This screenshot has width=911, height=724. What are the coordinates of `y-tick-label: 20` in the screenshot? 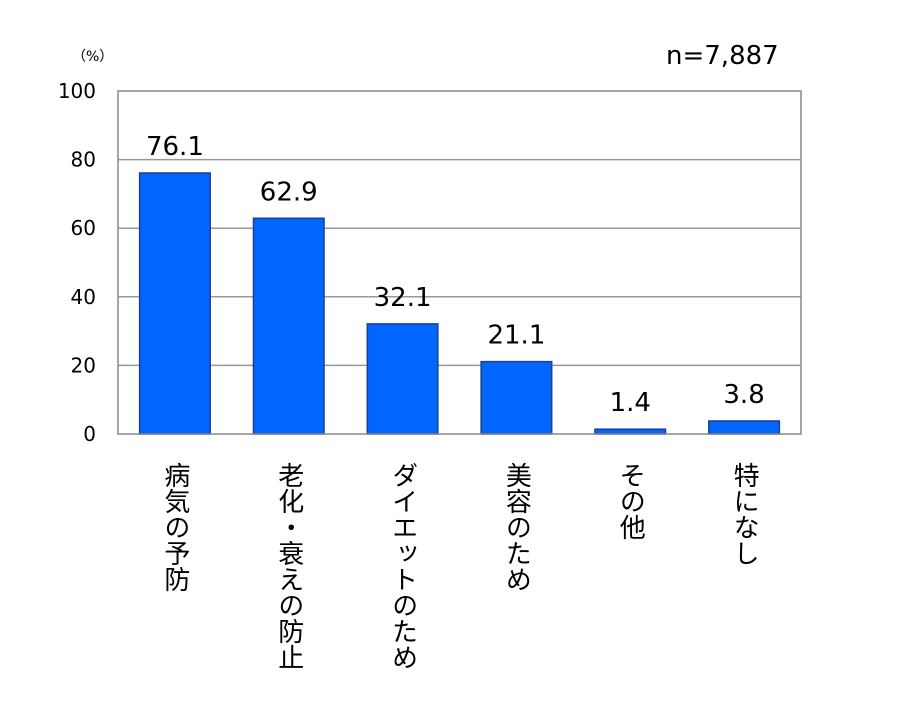 It's located at (83, 365).